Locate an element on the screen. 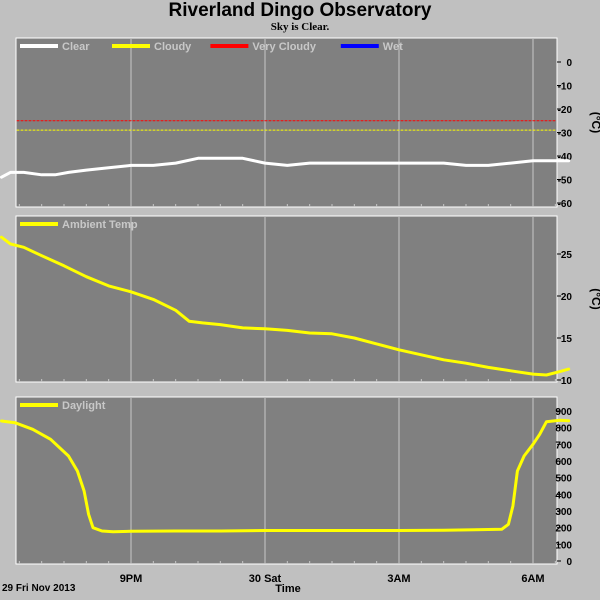 The height and width of the screenshot is (600, 600). y-tick-label: 300 is located at coordinates (563, 512).